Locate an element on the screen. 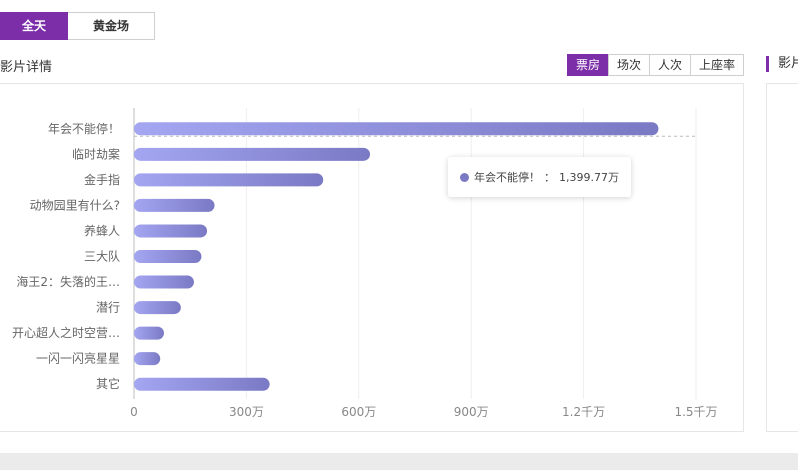  time-range-toggle: 全天 黄金场 is located at coordinates (77, 26).